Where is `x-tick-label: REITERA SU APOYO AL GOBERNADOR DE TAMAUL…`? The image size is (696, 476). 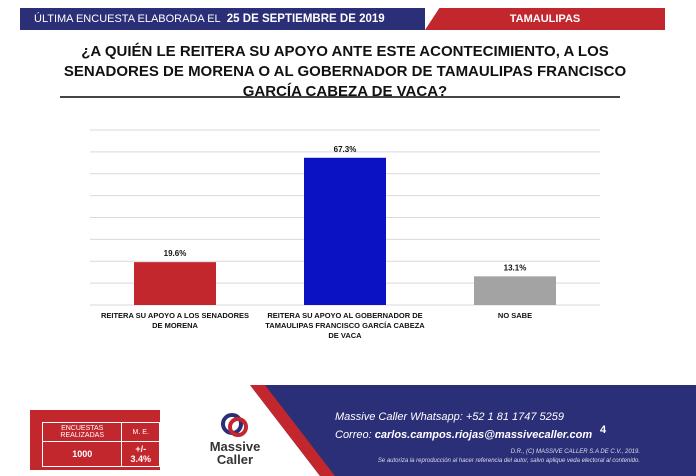 x-tick-label: REITERA SU APOYO AL GOBERNADOR DE TAMAUL… is located at coordinates (345, 325).